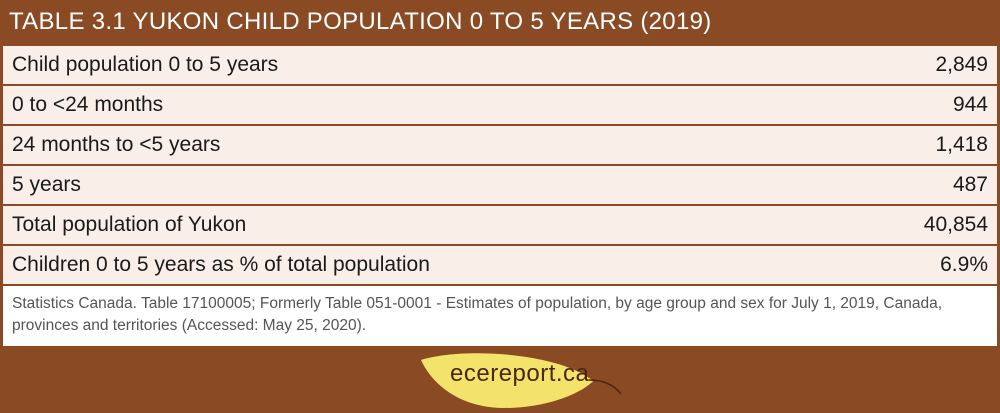 This screenshot has height=413, width=1000. Describe the element at coordinates (520, 373) in the screenshot. I see `logo-text: ecereport.ca` at that location.